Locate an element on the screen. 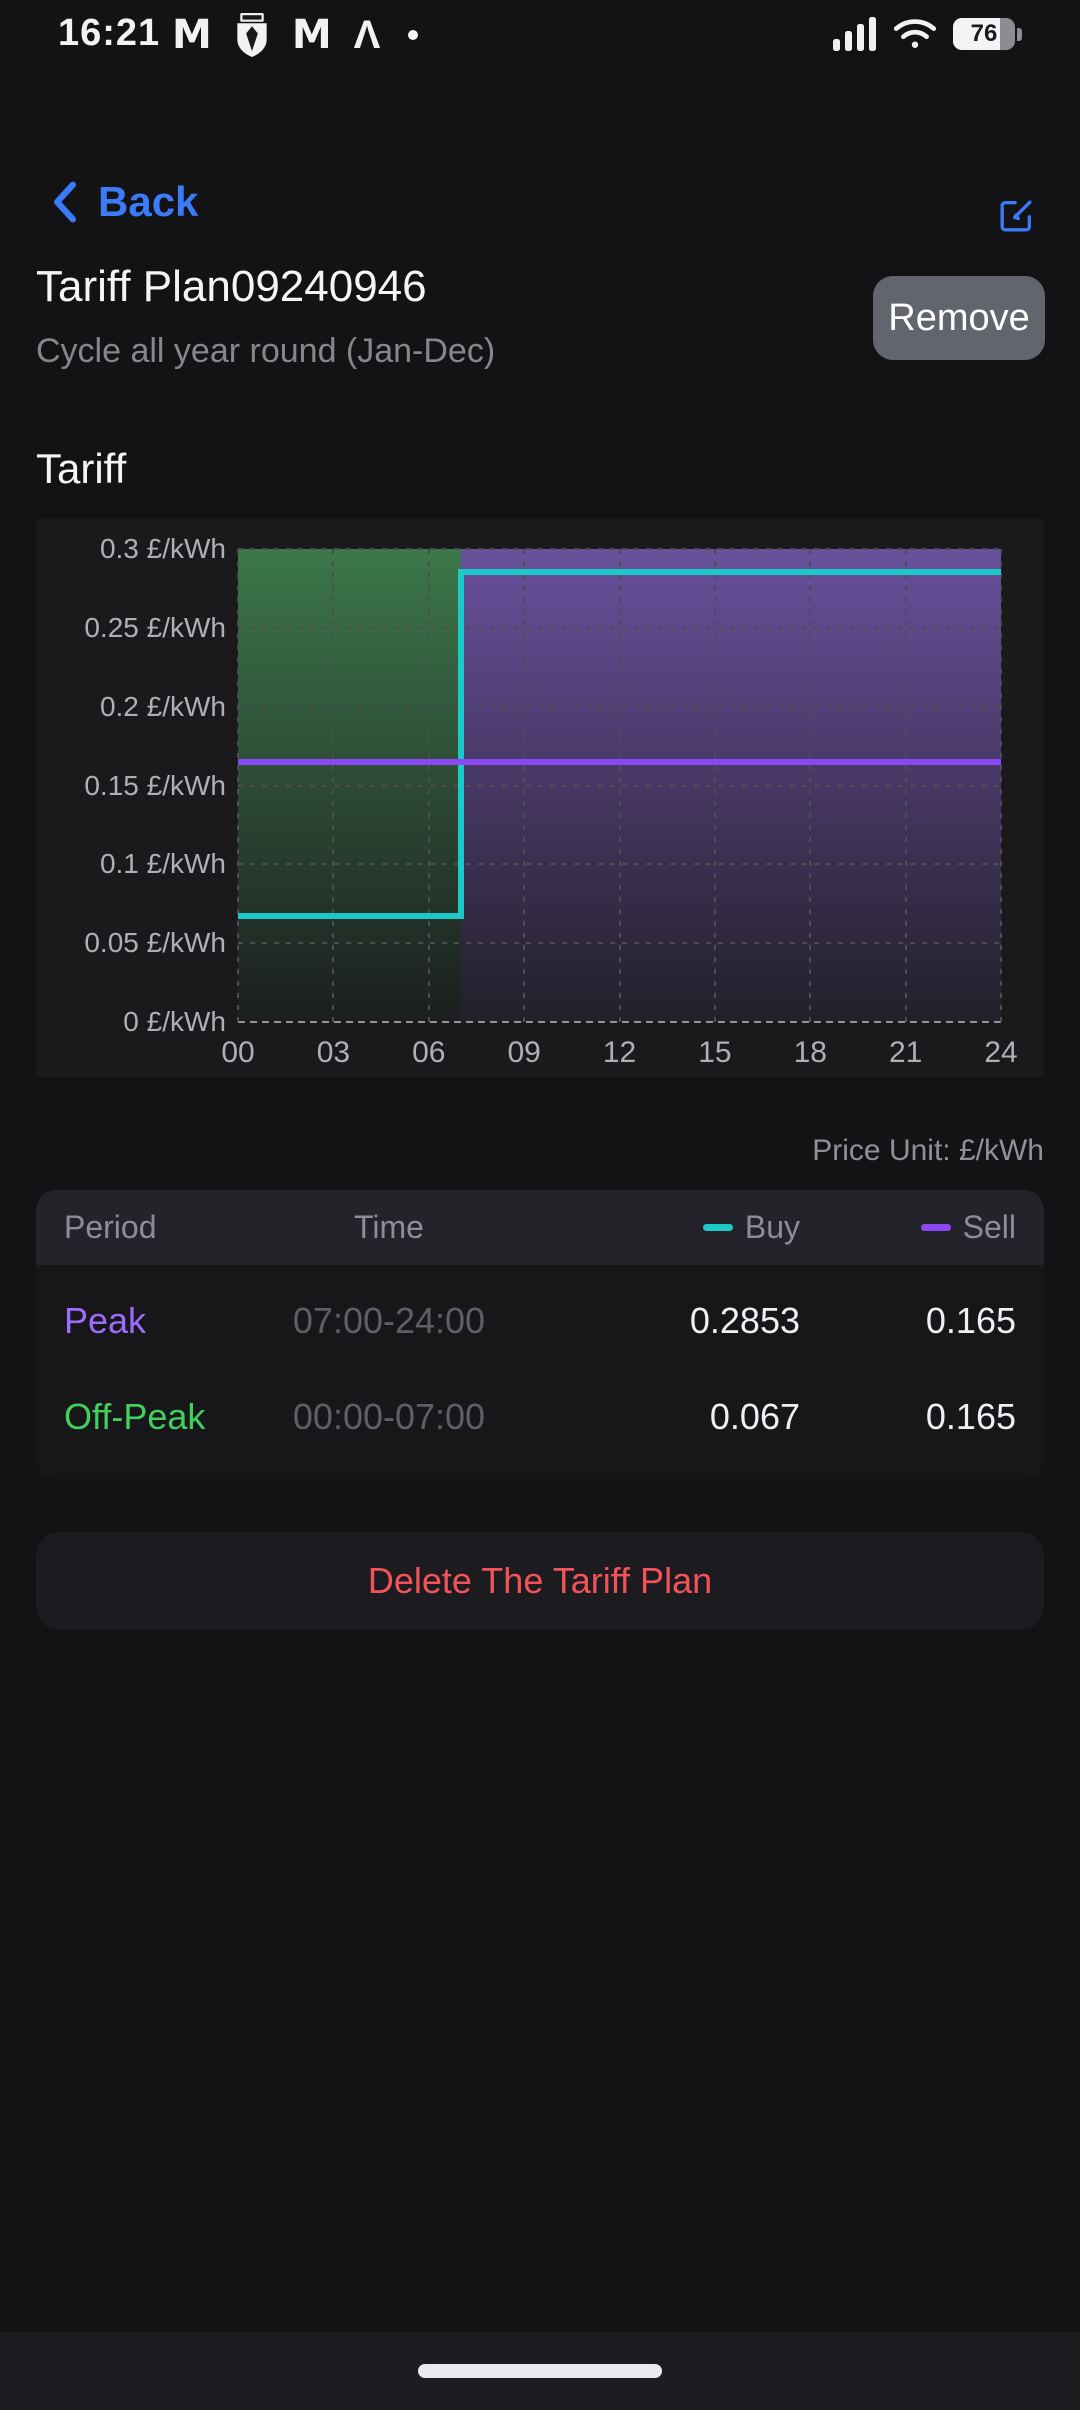 This screenshot has height=2410, width=1080. remove-button: Remove is located at coordinates (959, 318).